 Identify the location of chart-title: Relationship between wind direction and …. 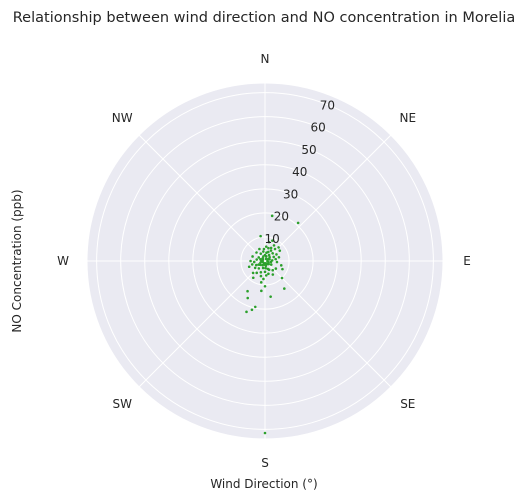
(264, 18).